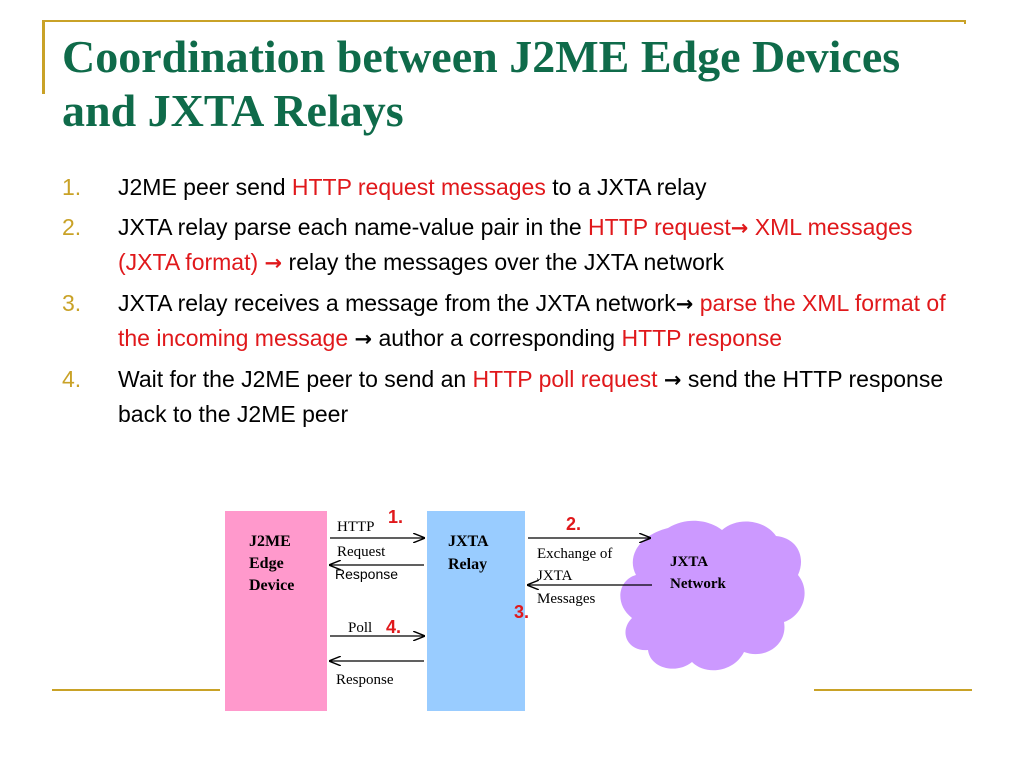 The height and width of the screenshot is (768, 1024). I want to click on step-label-3: 3., so click(521, 612).